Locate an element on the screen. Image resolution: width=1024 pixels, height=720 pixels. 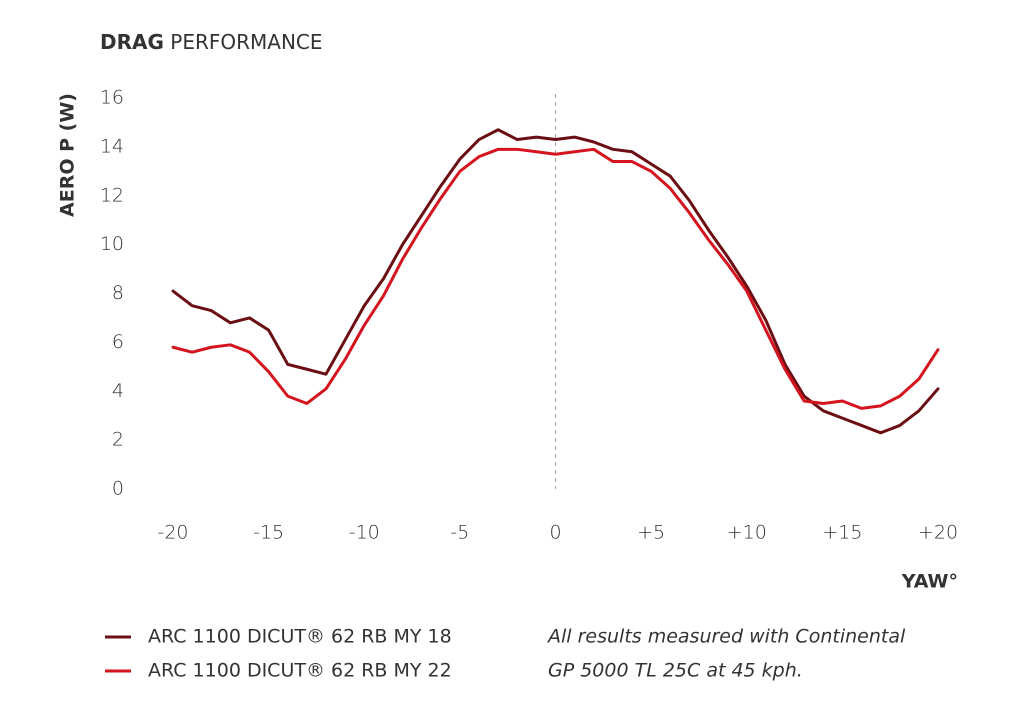
y-tick-label: 12 is located at coordinates (112, 195).